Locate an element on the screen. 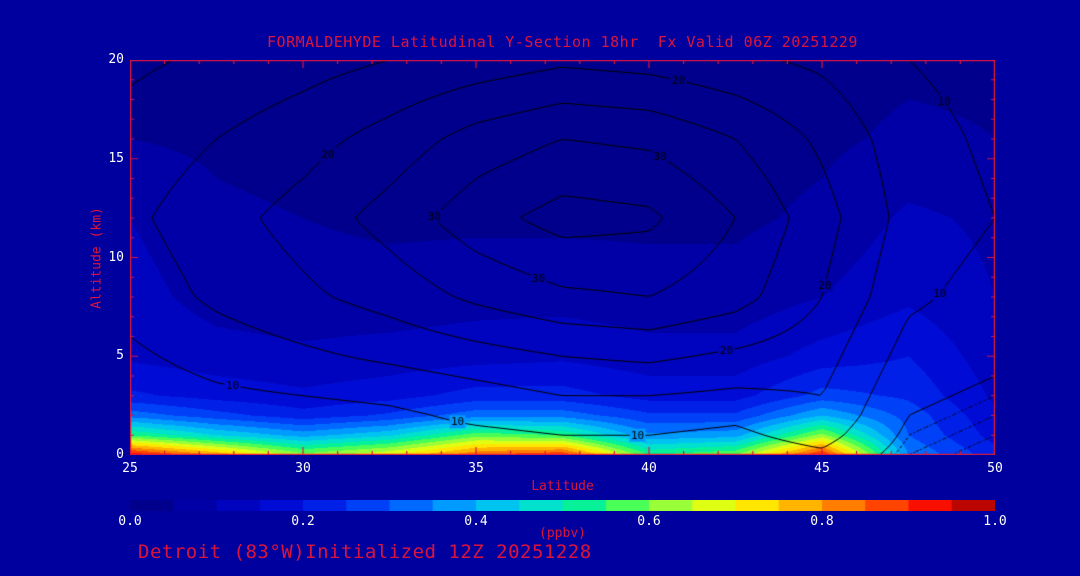 The height and width of the screenshot is (576, 1080). footer-annotation: Detroit (83°W)Initialized 12Z 20251228 is located at coordinates (365, 552).